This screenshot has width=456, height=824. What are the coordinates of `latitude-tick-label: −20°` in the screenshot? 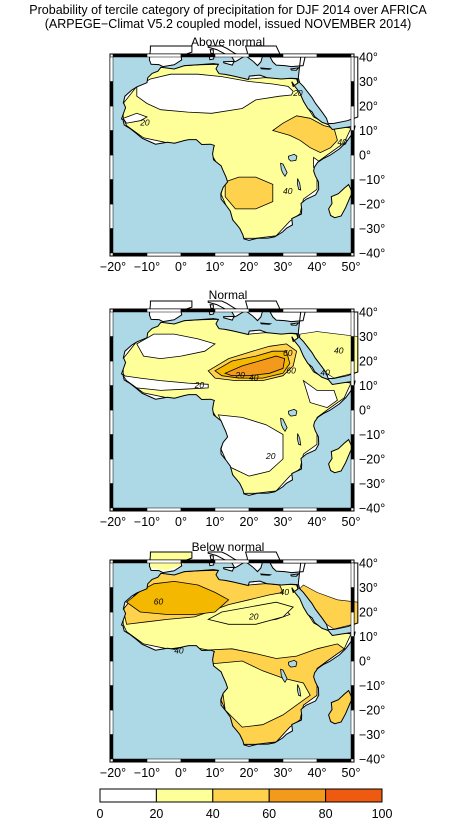 It's located at (372, 460).